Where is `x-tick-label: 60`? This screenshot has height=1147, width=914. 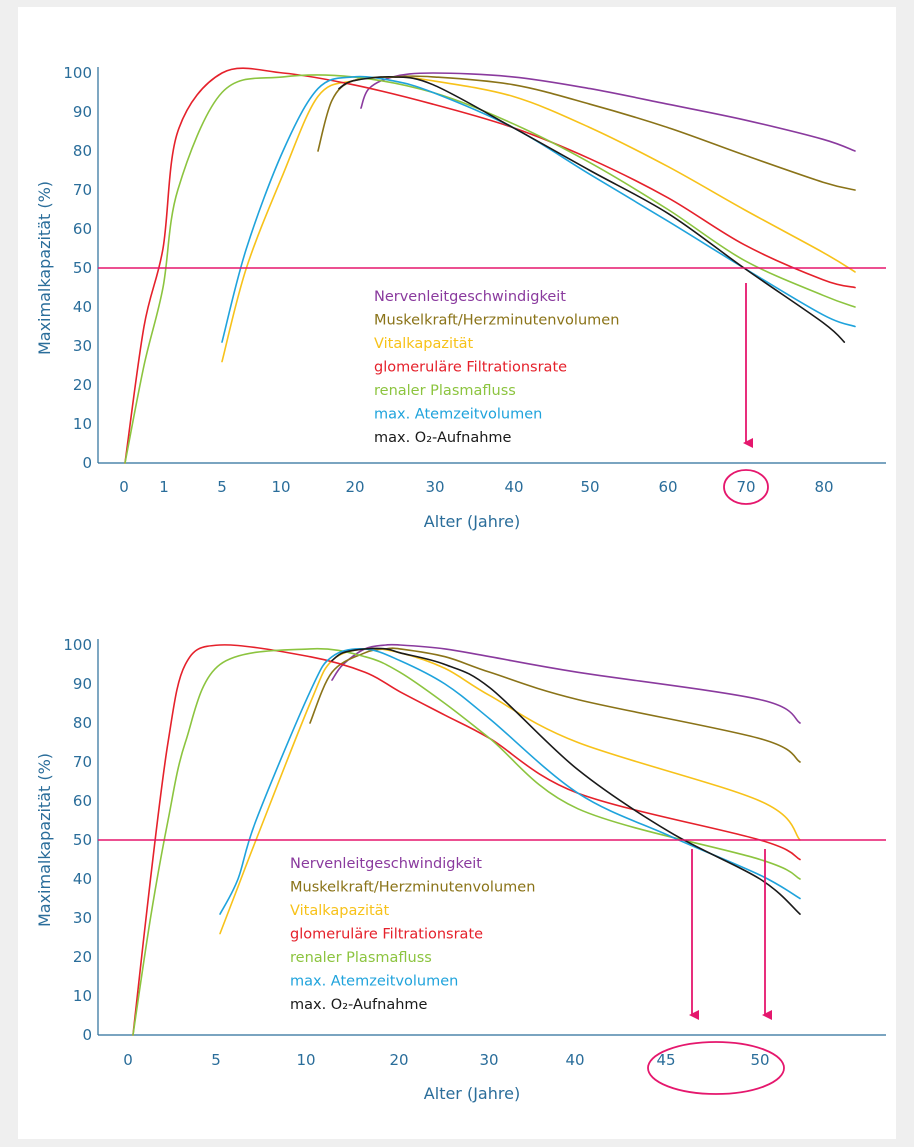 x-tick-label: 60 is located at coordinates (667, 487).